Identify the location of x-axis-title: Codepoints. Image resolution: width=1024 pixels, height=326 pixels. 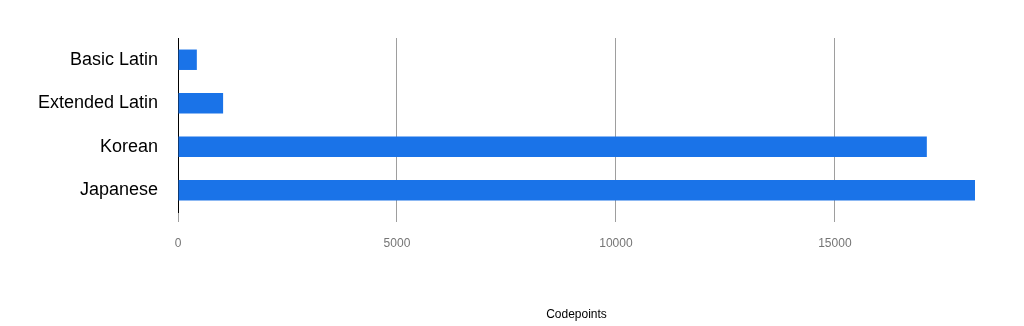
(576, 314).